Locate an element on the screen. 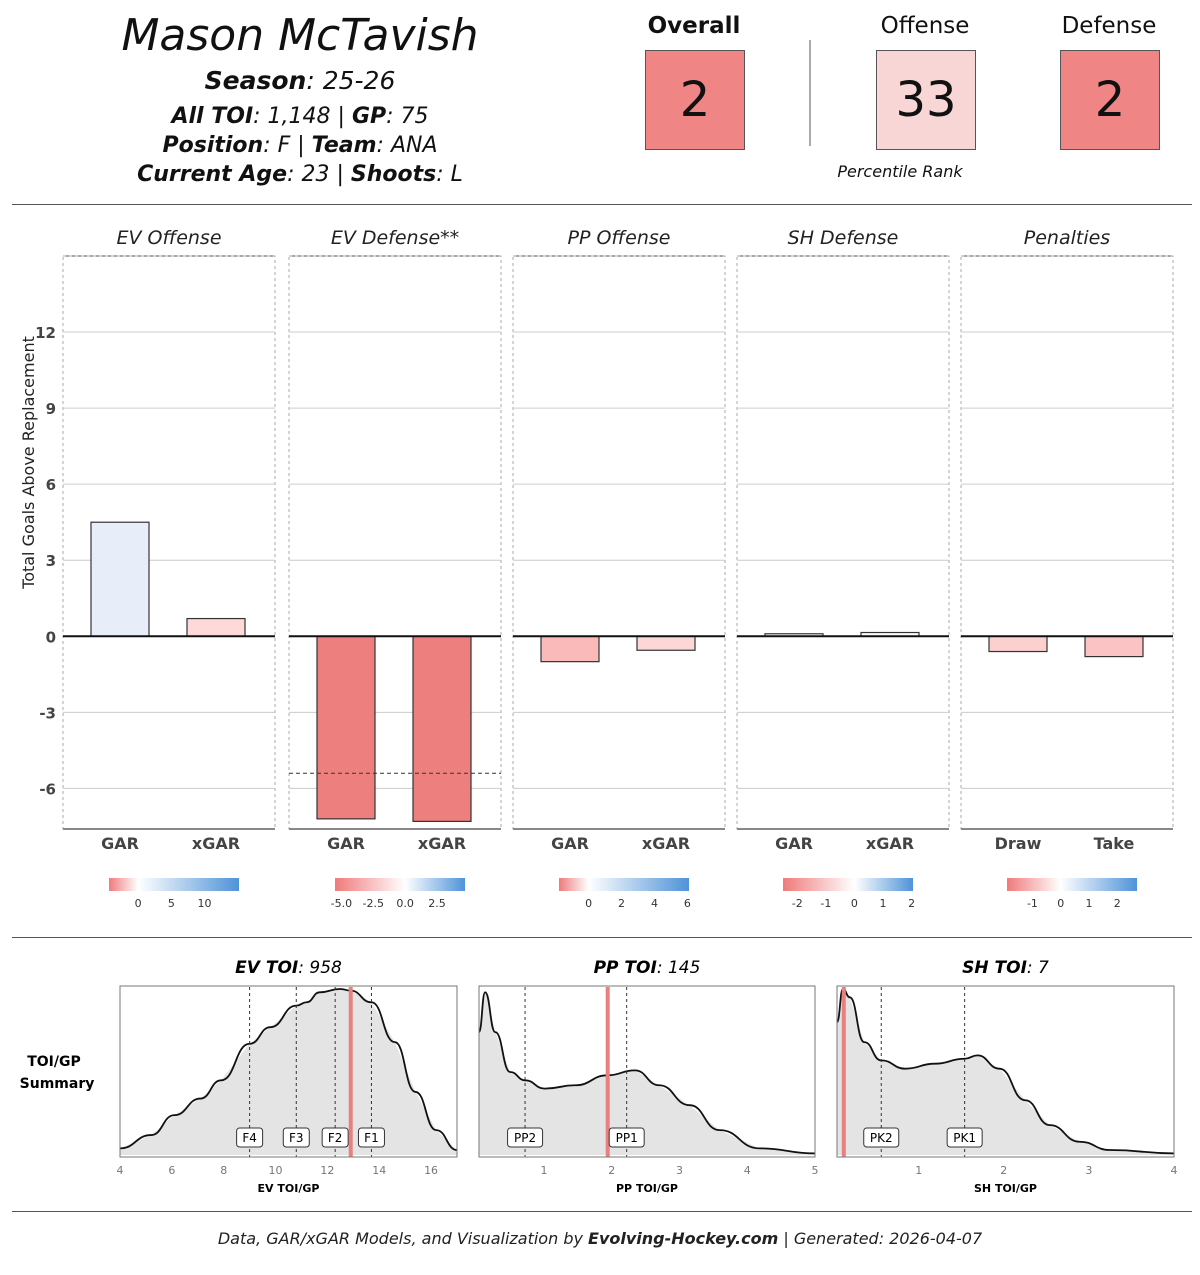  density-title-value: 145 is located at coordinates (684, 968).